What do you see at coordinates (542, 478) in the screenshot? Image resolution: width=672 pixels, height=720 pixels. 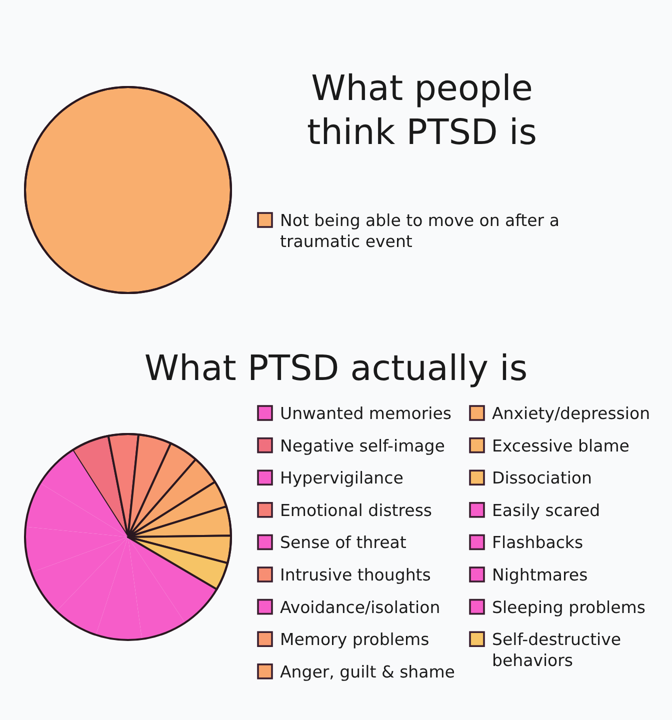 I see `legend-label: Dissociation` at bounding box center [542, 478].